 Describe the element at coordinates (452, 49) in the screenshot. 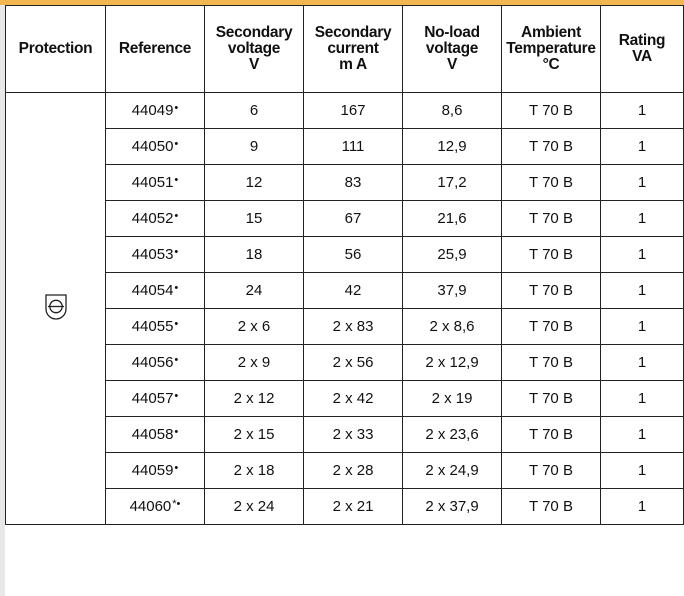

I see `col-header-noload-voltage: No-load voltage V` at that location.